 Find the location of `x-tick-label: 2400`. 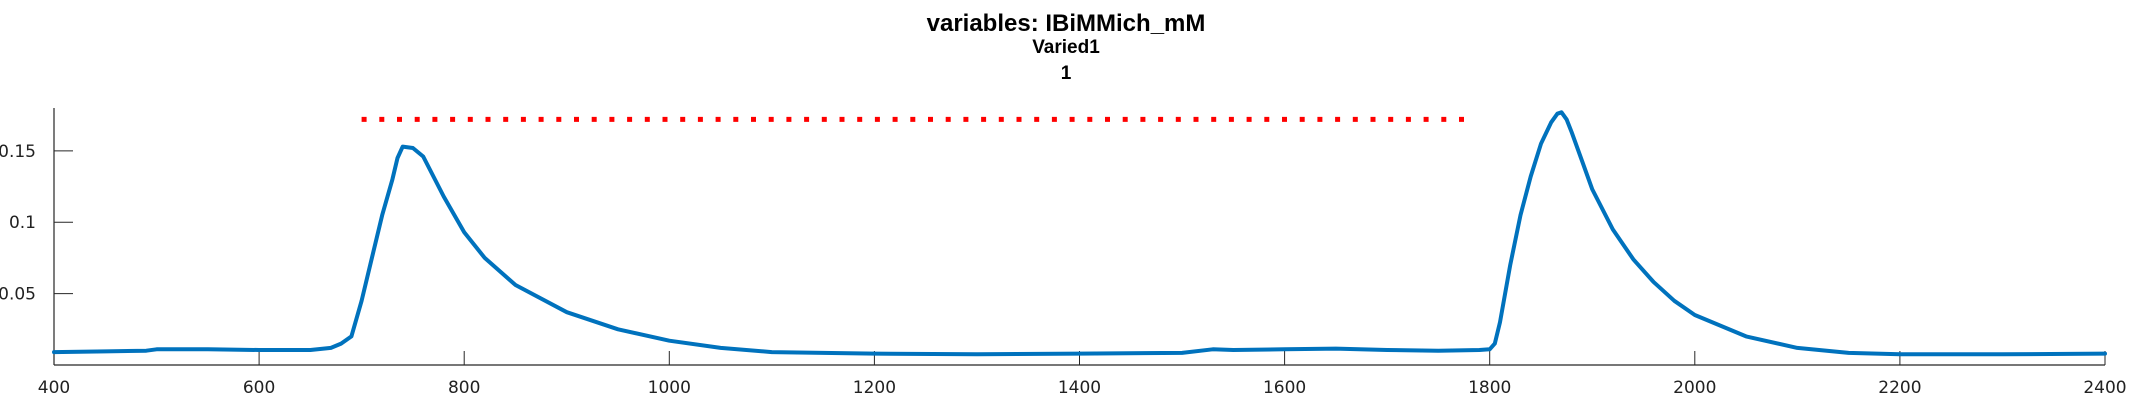

x-tick-label: 2400 is located at coordinates (2104, 388).